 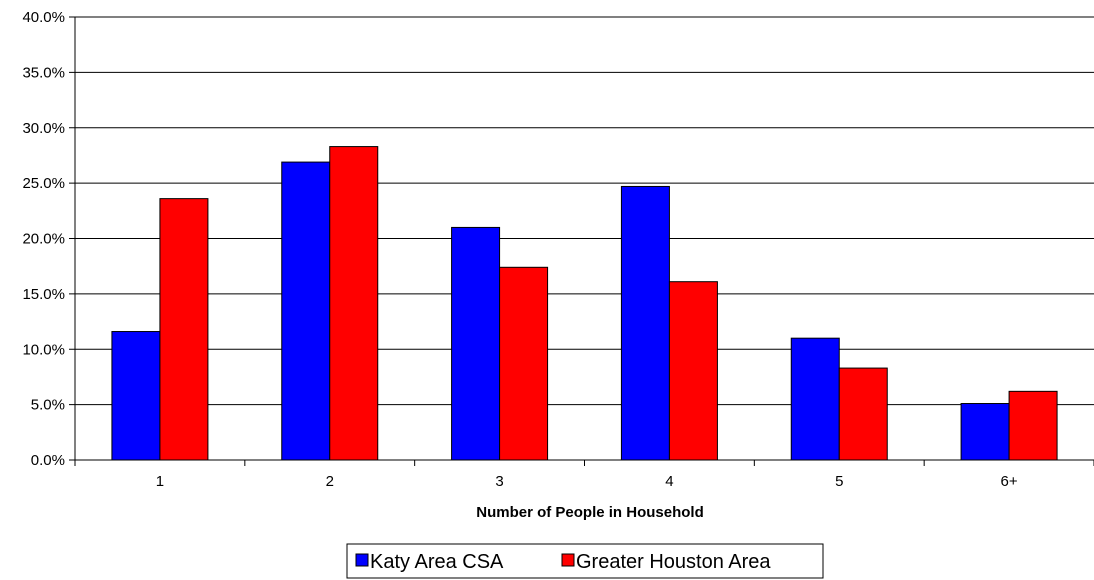 What do you see at coordinates (43, 17) in the screenshot?
I see `y-tick-label: 40.0%` at bounding box center [43, 17].